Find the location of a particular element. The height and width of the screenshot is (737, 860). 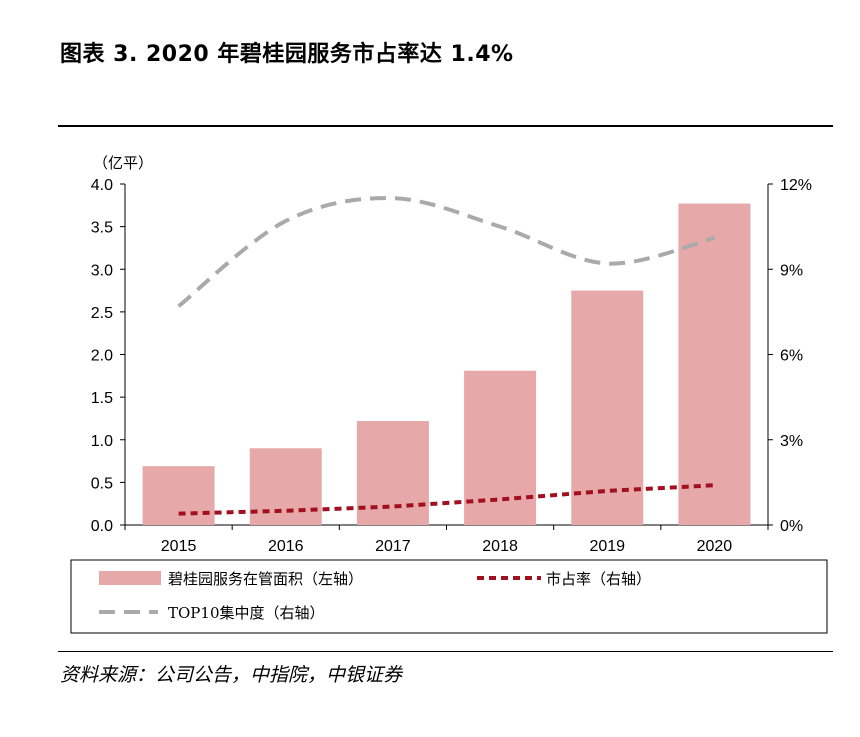

x-tick-label: 2019 is located at coordinates (607, 546).